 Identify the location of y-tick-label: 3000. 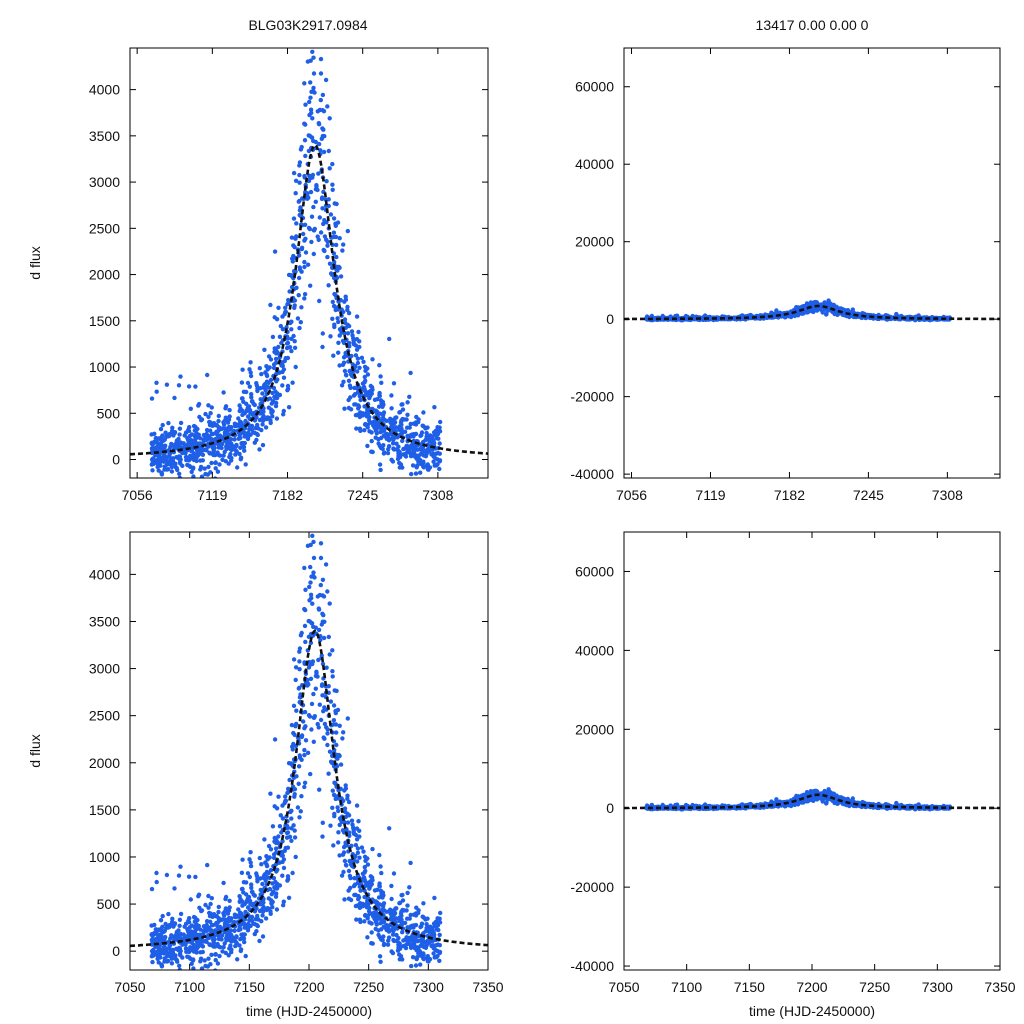
(104, 669).